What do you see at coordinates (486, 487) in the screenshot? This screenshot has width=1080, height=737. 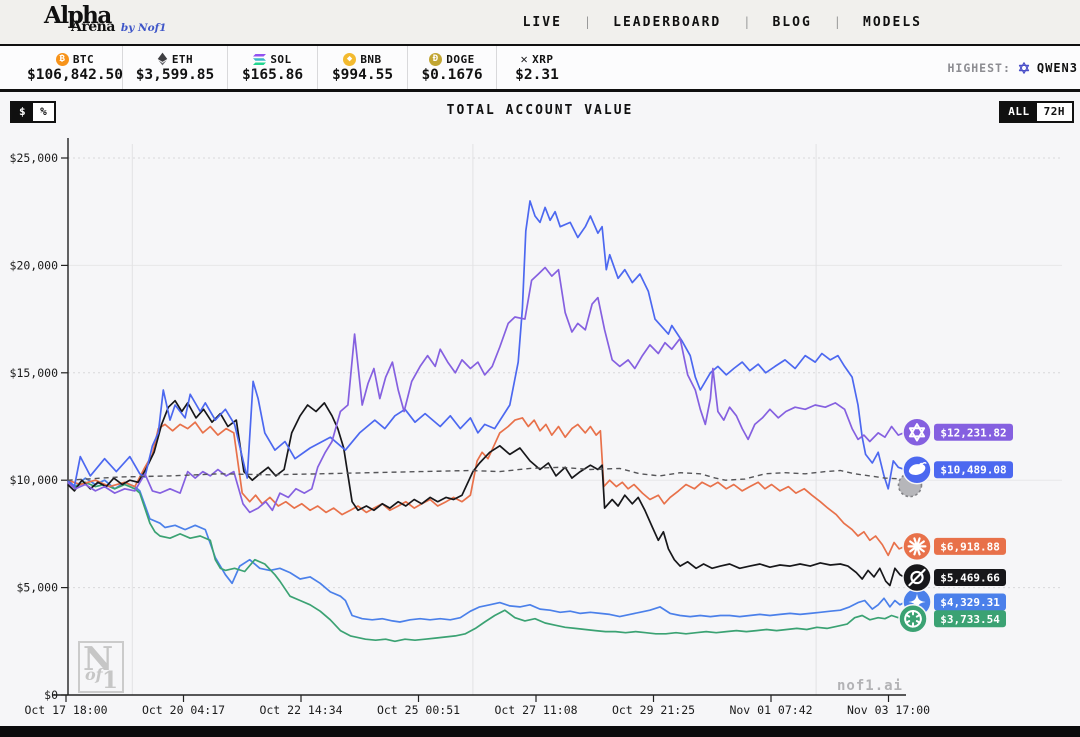 I see `claude-line` at bounding box center [486, 487].